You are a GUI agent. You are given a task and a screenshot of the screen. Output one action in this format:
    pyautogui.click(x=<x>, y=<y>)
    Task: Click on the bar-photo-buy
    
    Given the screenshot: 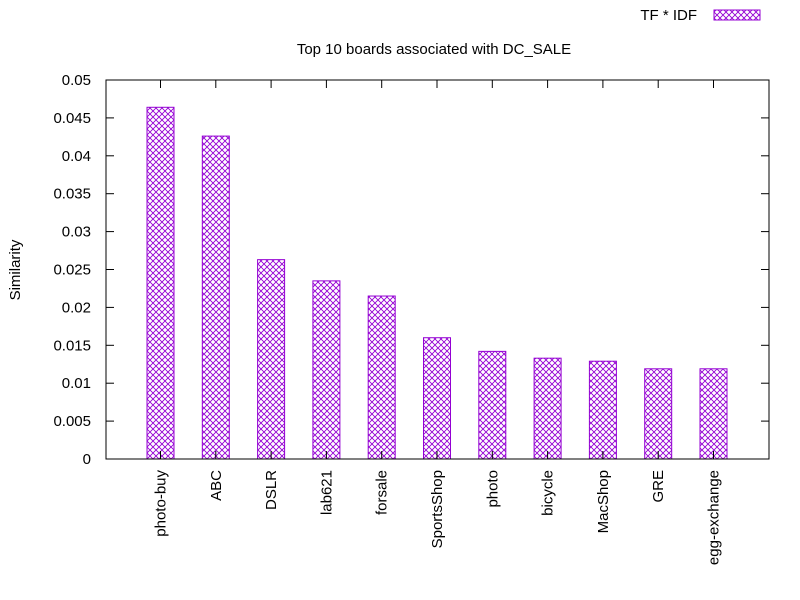 What is the action you would take?
    pyautogui.click(x=160, y=283)
    